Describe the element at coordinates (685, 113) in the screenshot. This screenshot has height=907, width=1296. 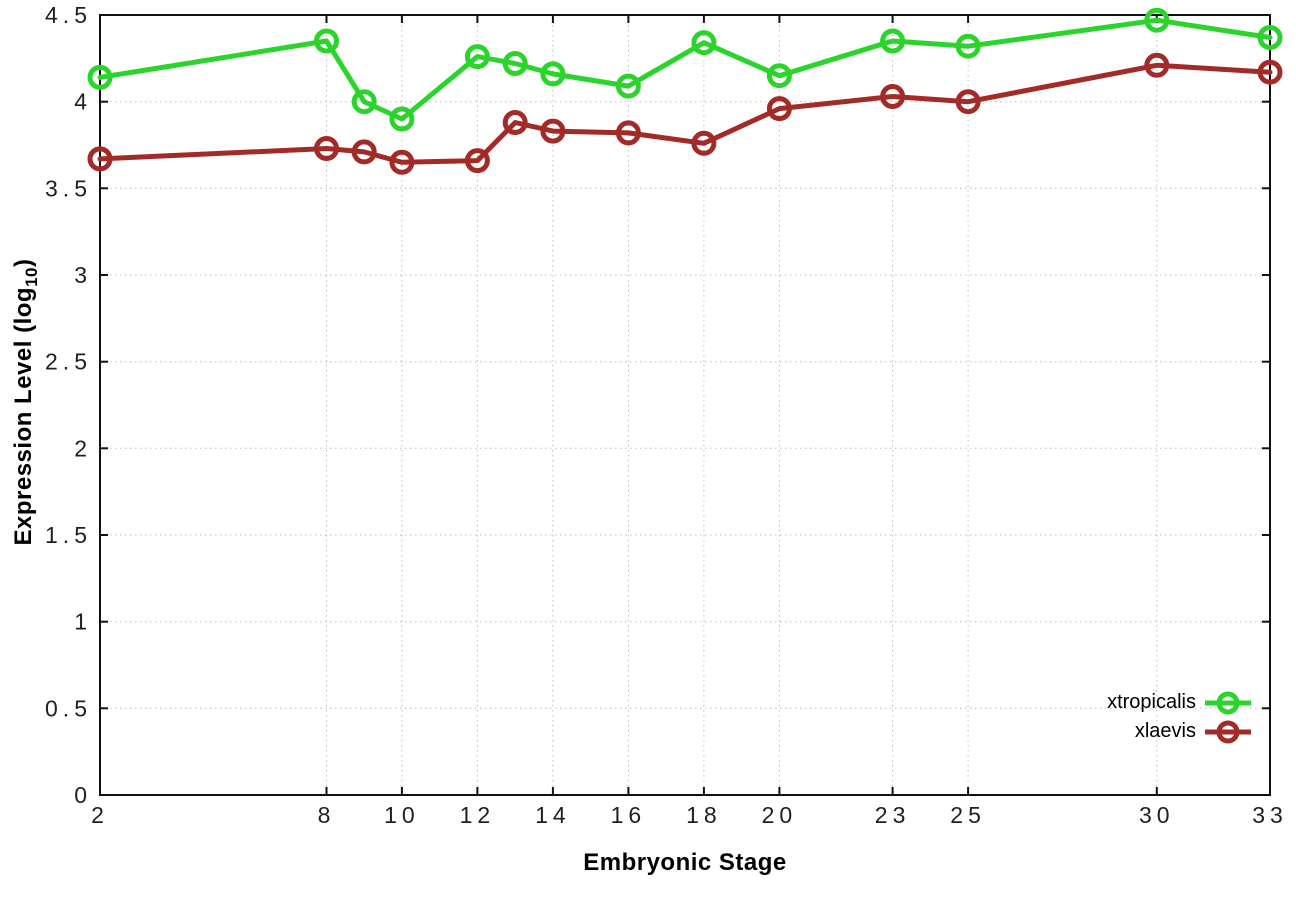
I see `series-line-xlaevis` at that location.